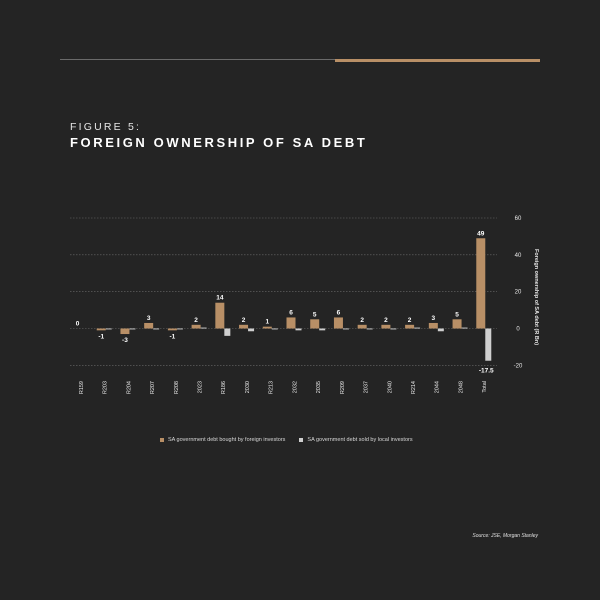  I want to click on x-tick-label: 2023, so click(200, 387).